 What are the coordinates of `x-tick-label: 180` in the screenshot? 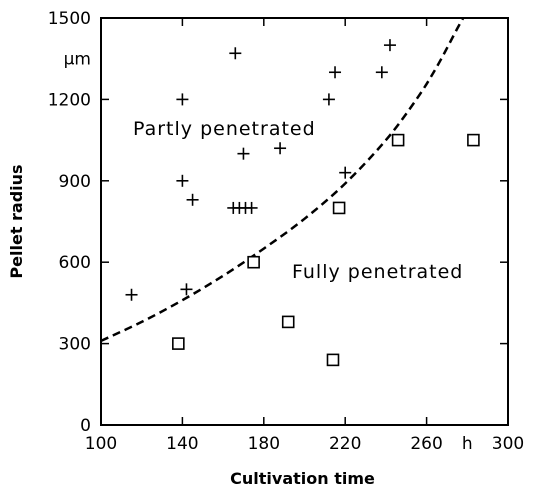 It's located at (264, 444).